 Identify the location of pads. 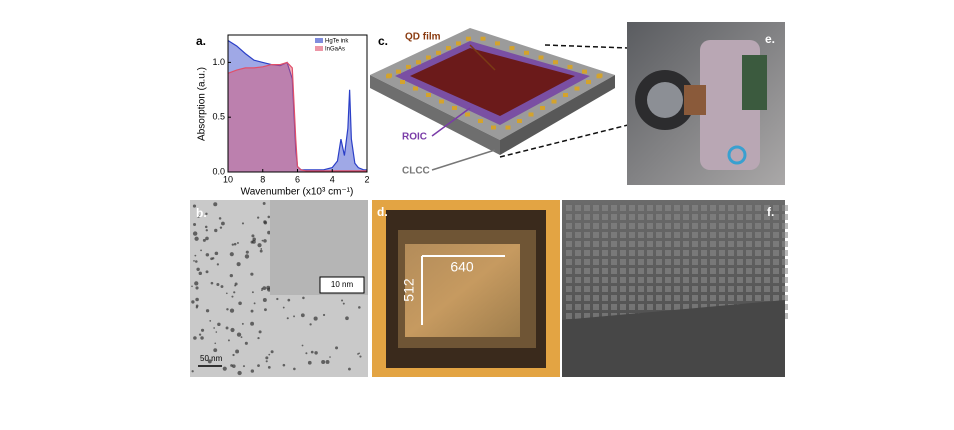
(494, 83).